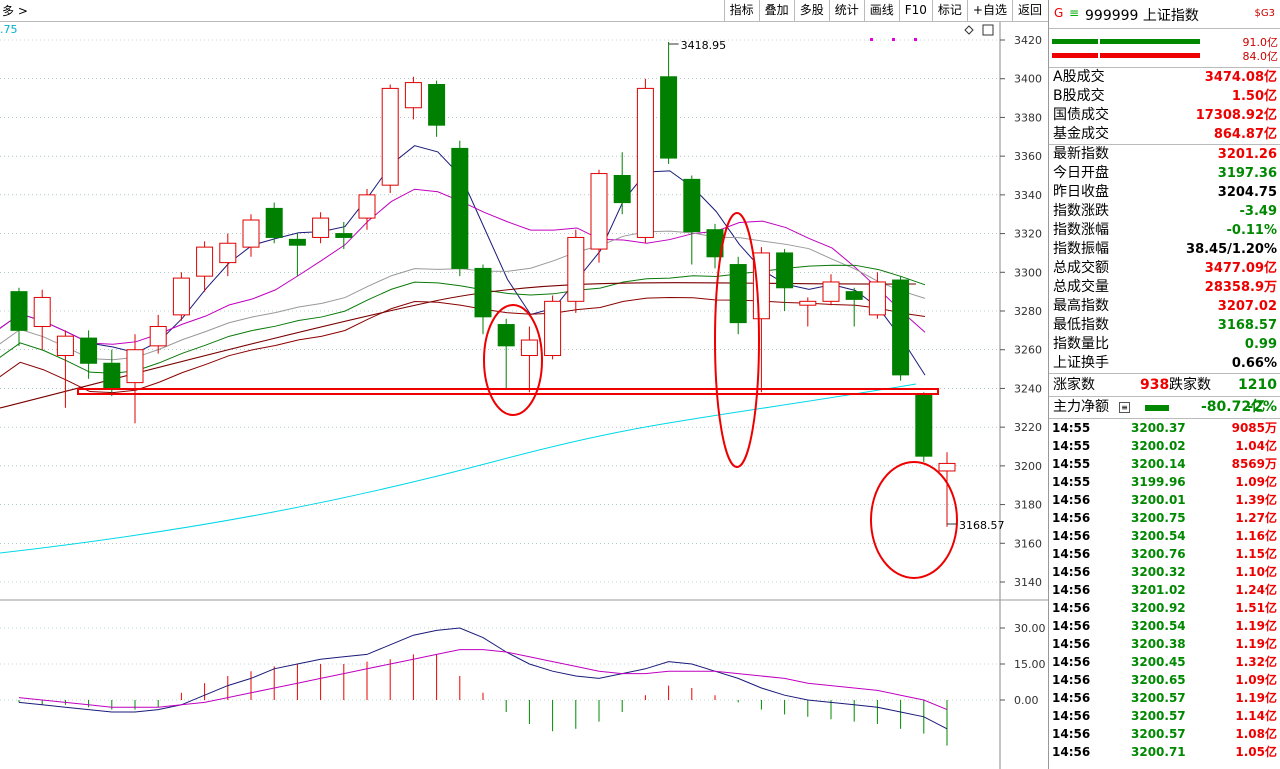 This screenshot has height=769, width=1280. Describe the element at coordinates (1164, 287) in the screenshot. I see `stat-row: 总成交量 28358.9万` at that location.